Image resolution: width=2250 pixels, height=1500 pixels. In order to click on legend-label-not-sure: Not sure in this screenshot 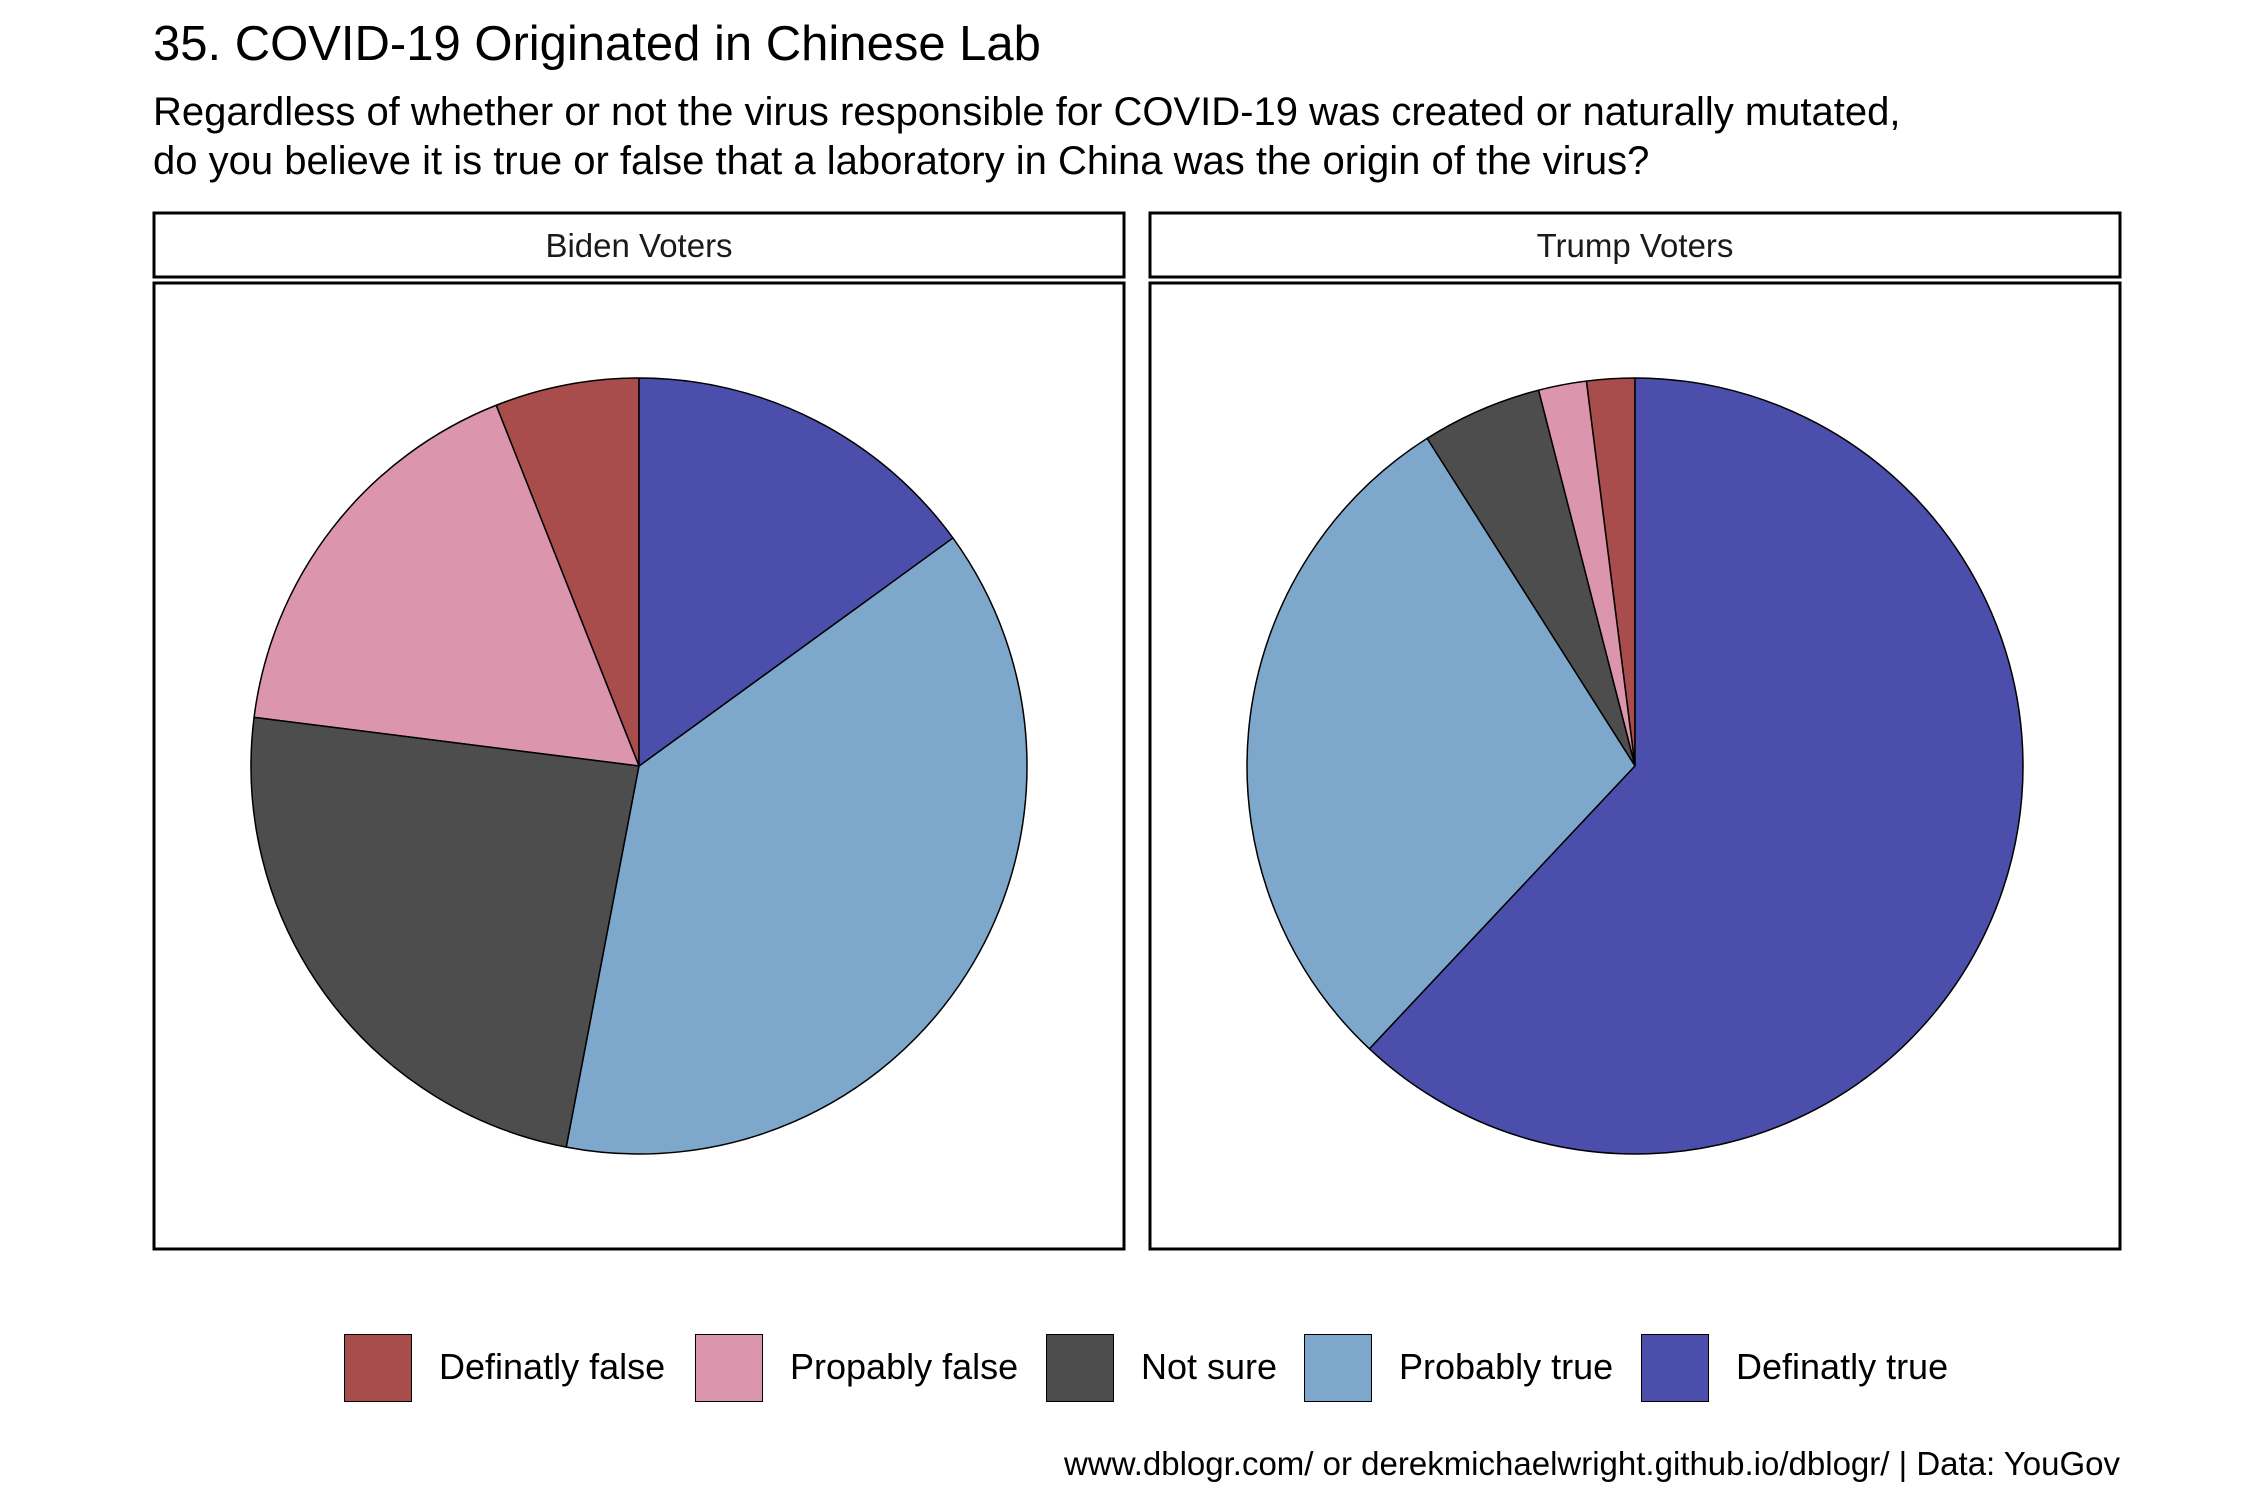, I will do `click(1209, 1366)`.